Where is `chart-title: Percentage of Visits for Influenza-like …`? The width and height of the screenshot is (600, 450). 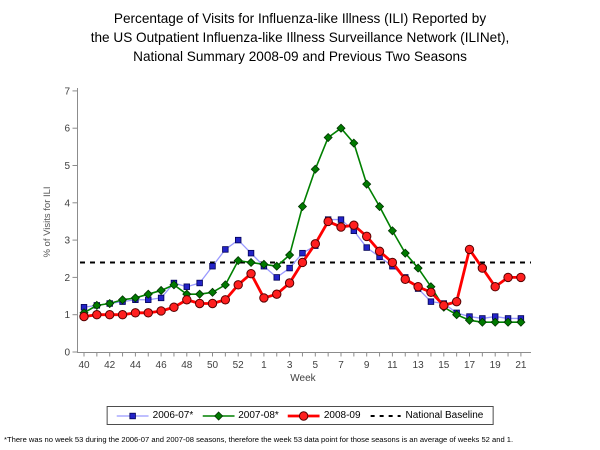 chart-title: Percentage of Visits for Influenza-like … is located at coordinates (300, 37).